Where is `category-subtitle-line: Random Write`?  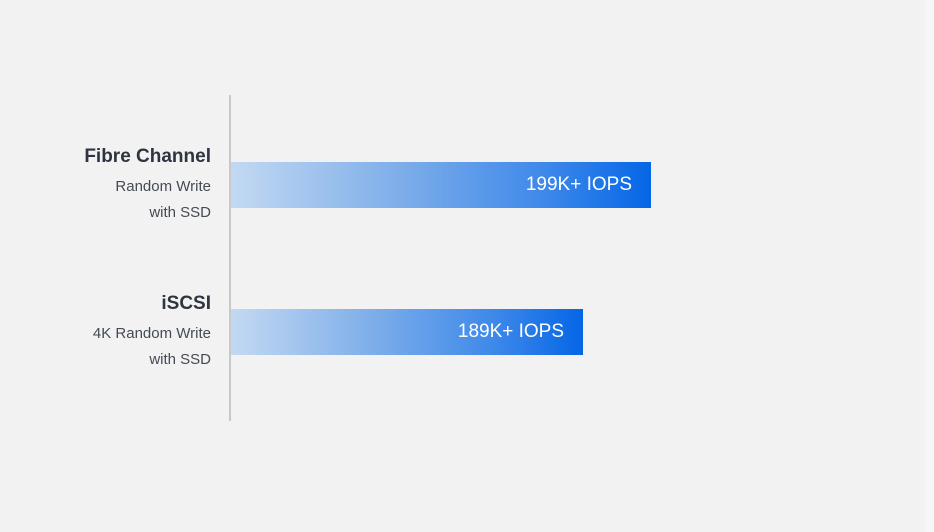
category-subtitle-line: Random Write is located at coordinates (163, 186).